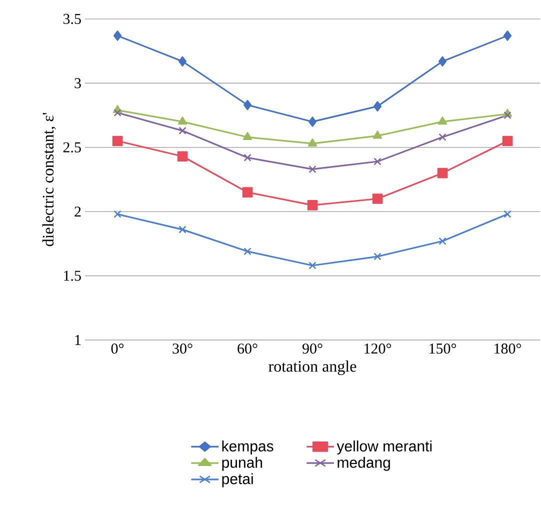 The image size is (541, 511). What do you see at coordinates (72, 19) in the screenshot?
I see `y-tick-label: 3.5` at bounding box center [72, 19].